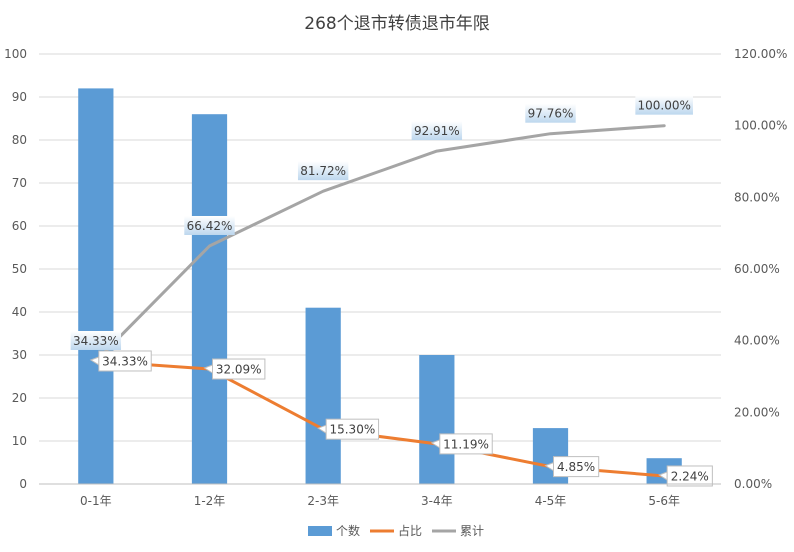 This screenshot has width=794, height=552. Describe the element at coordinates (19, 398) in the screenshot. I see `y-left-tick-label: 20` at that location.